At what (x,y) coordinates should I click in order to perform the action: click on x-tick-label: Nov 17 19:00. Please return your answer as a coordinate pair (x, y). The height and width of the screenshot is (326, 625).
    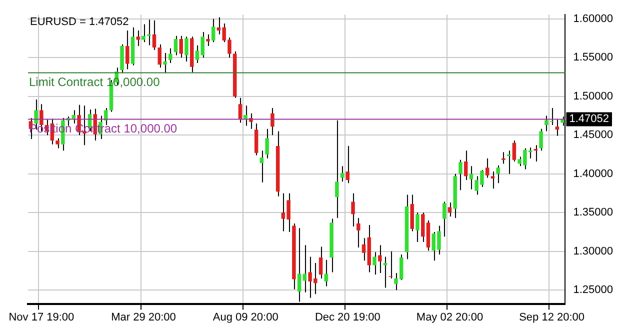
    Looking at the image, I should click on (41, 317).